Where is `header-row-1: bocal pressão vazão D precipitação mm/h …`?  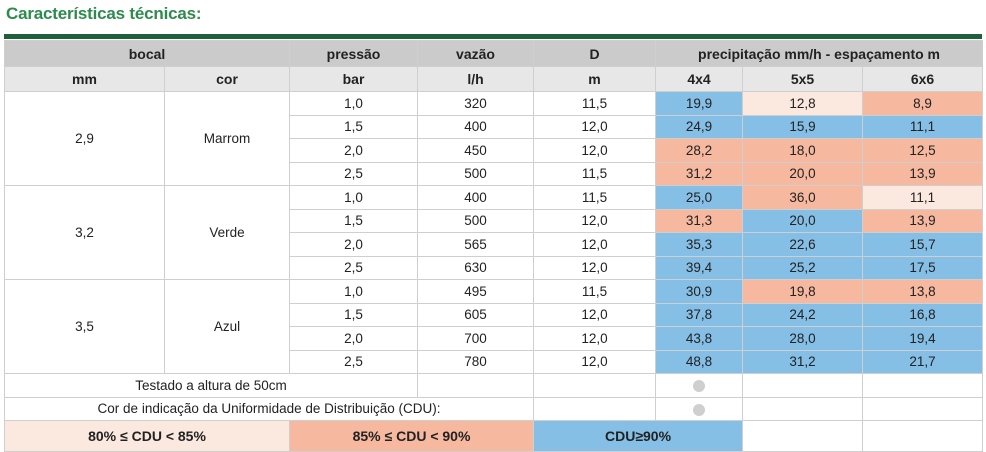 header-row-1: bocal pressão vazão D precipitação mm/h … is located at coordinates (493, 53).